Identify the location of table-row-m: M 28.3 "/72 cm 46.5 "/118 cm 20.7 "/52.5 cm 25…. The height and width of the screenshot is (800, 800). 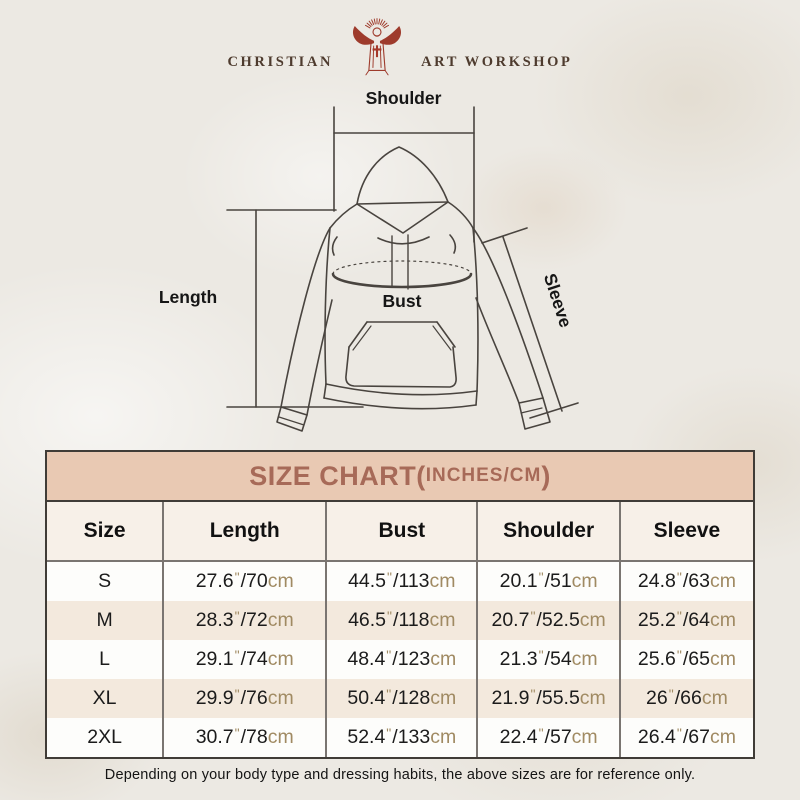
(400, 620).